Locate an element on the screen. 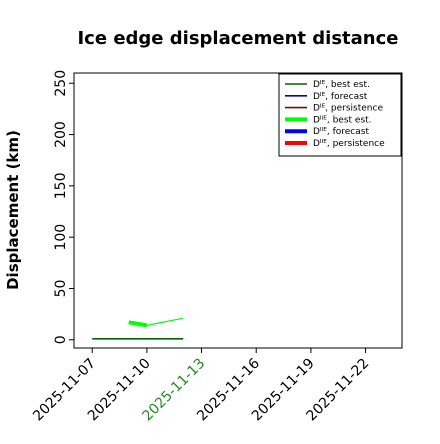 The width and height of the screenshot is (440, 444). legend-label-2: Dᴵᴱ, persistence is located at coordinates (348, 109).